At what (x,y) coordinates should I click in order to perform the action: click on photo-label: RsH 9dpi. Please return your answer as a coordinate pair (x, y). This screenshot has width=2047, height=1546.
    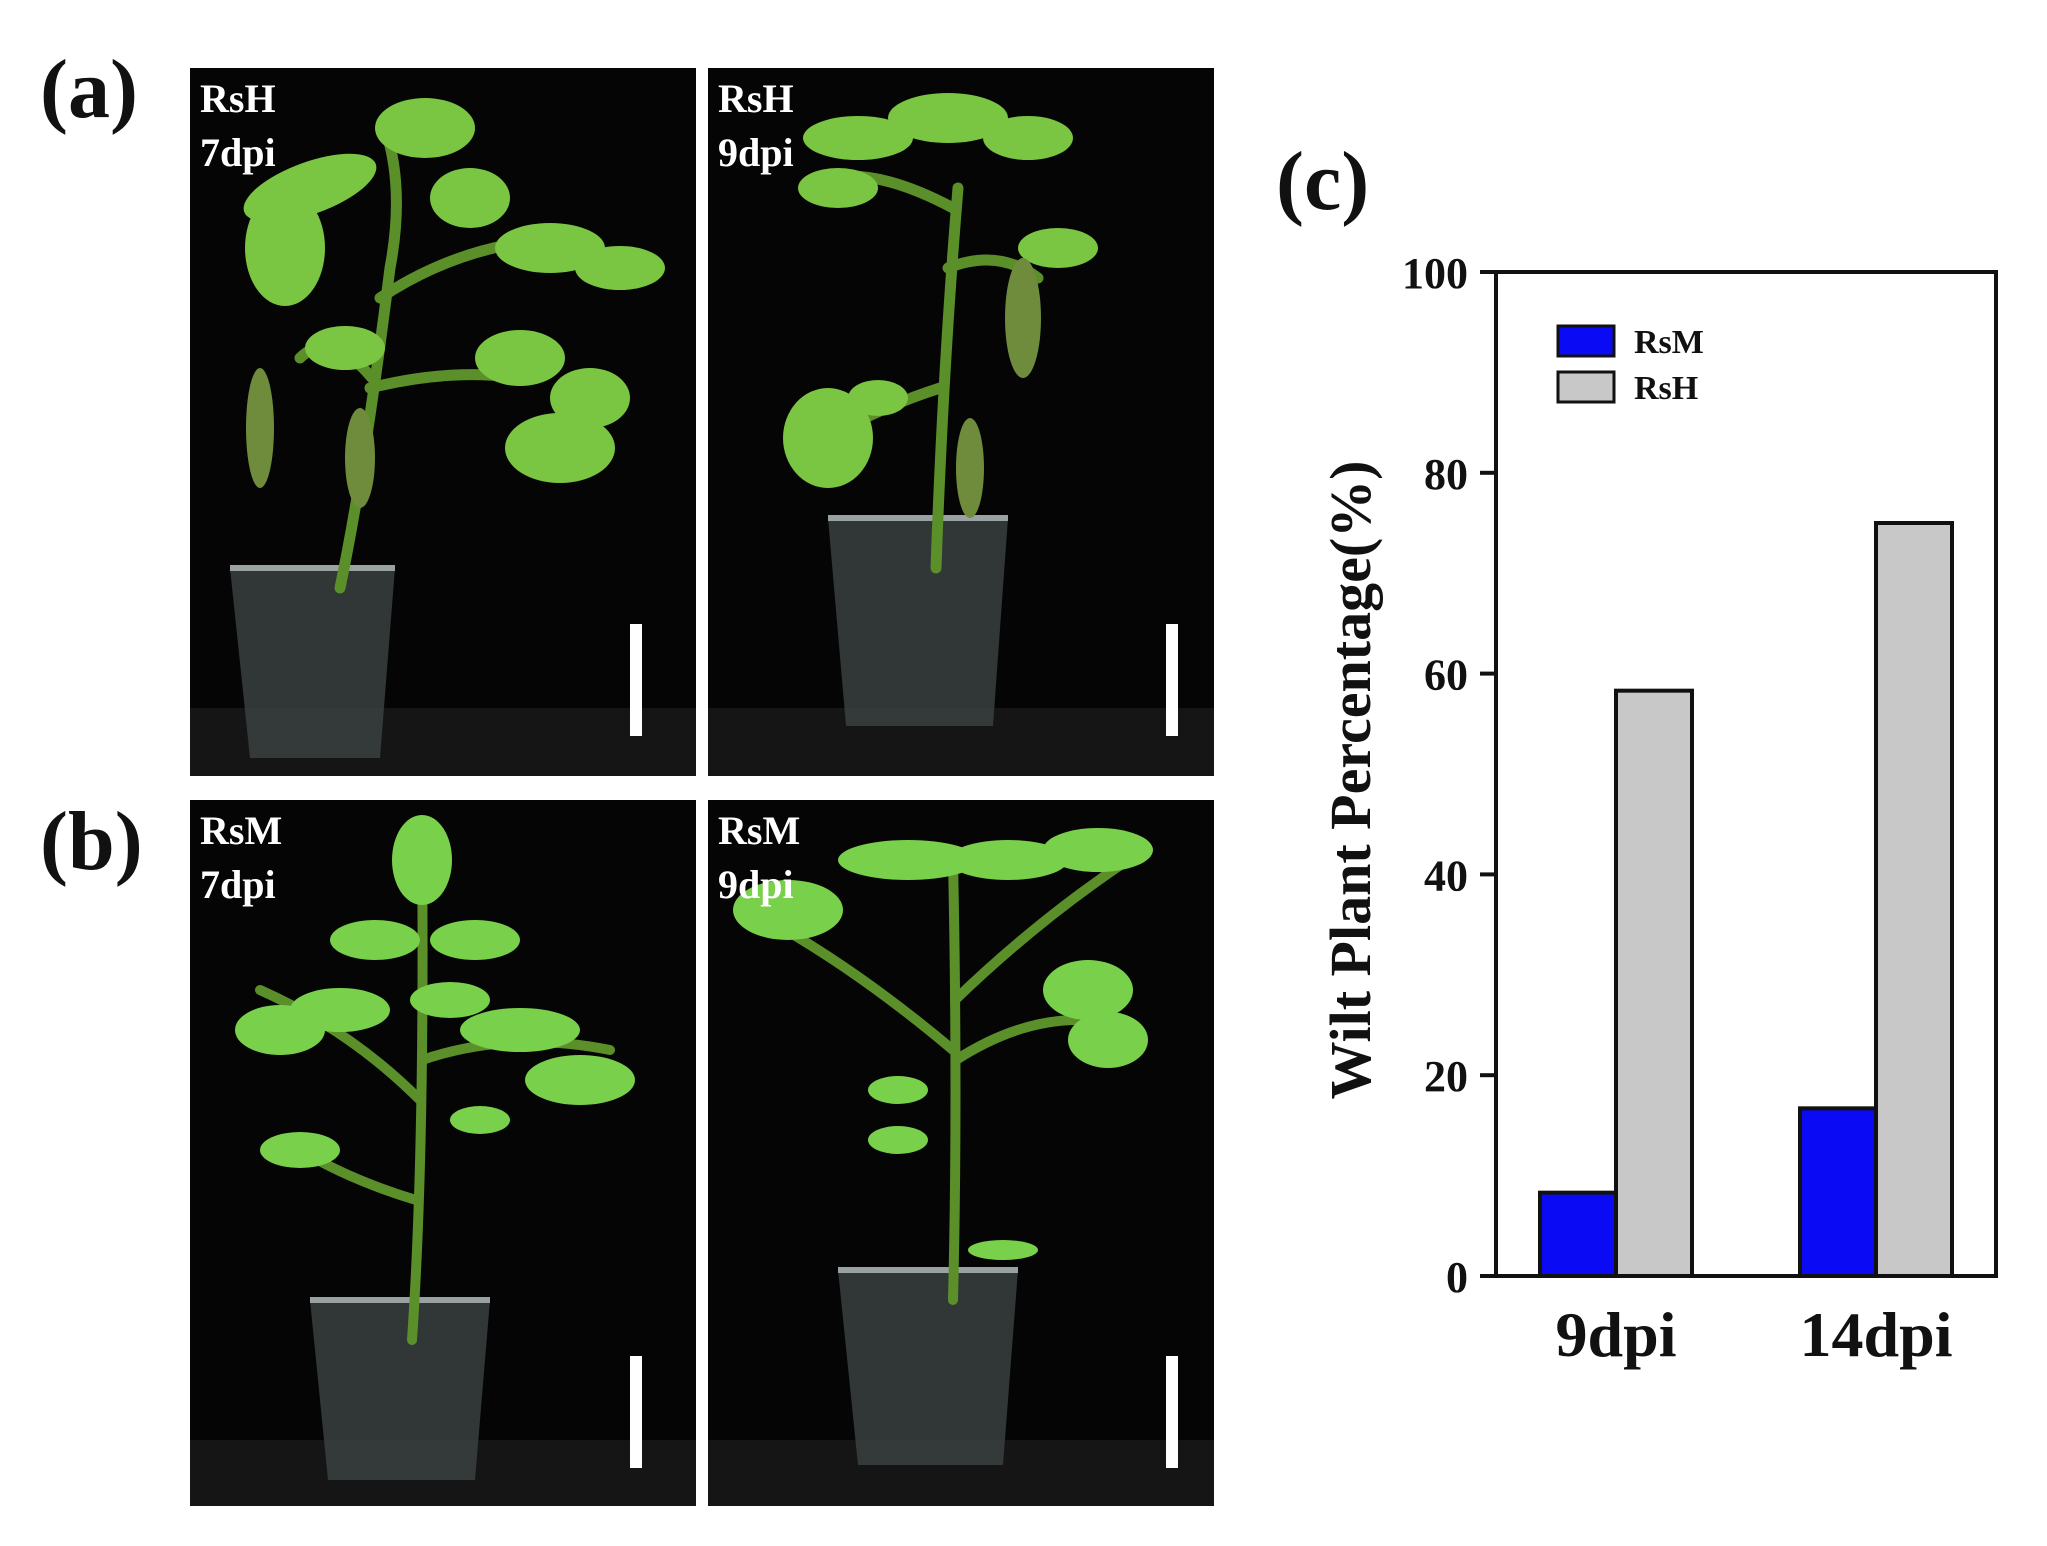
    Looking at the image, I should click on (756, 126).